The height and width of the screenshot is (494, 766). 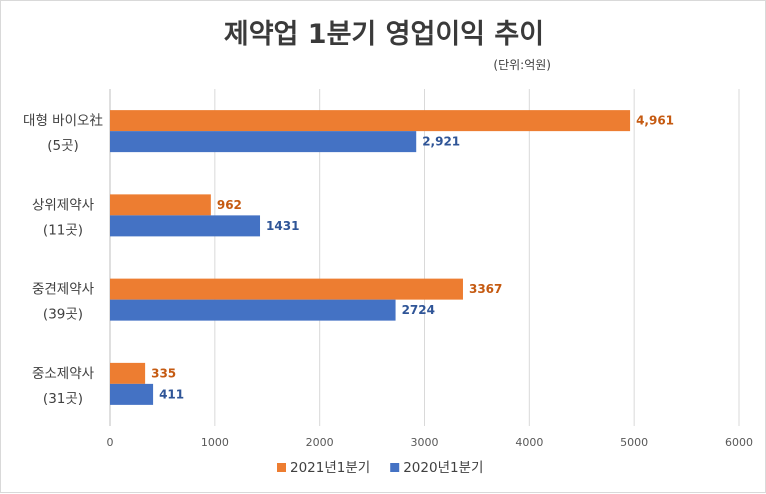 I want to click on legend-label: 2021년1분기, so click(x=330, y=468).